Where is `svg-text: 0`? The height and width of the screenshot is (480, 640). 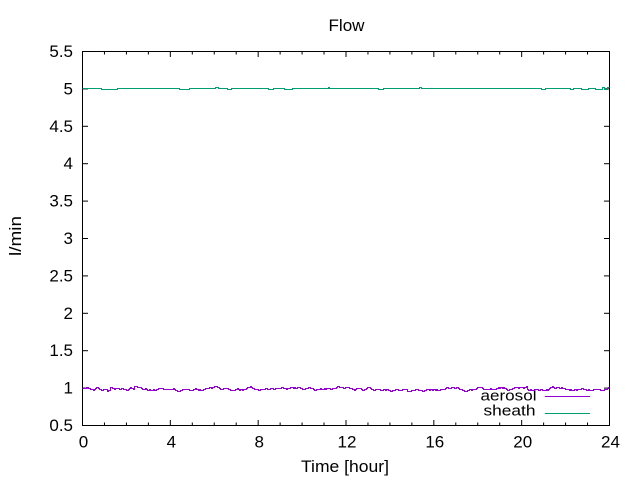 svg-text: 0 is located at coordinates (83, 442).